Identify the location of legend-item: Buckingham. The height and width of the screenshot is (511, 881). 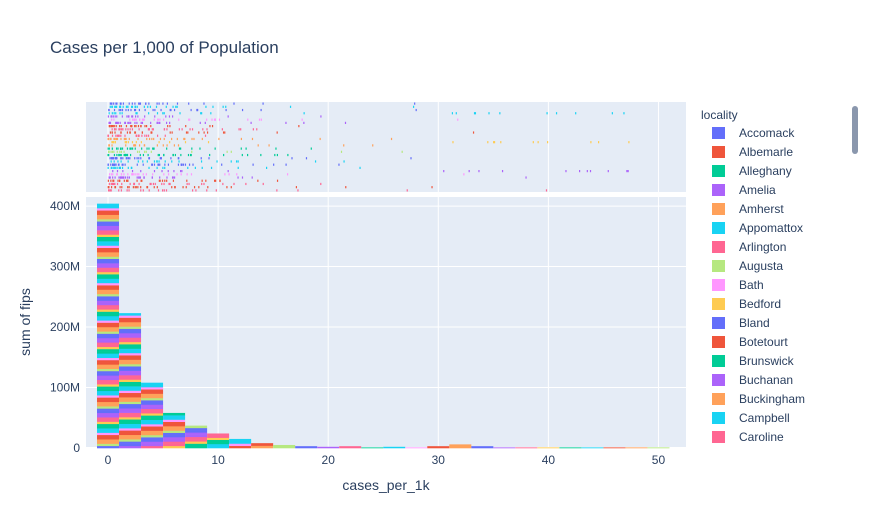
(758, 399).